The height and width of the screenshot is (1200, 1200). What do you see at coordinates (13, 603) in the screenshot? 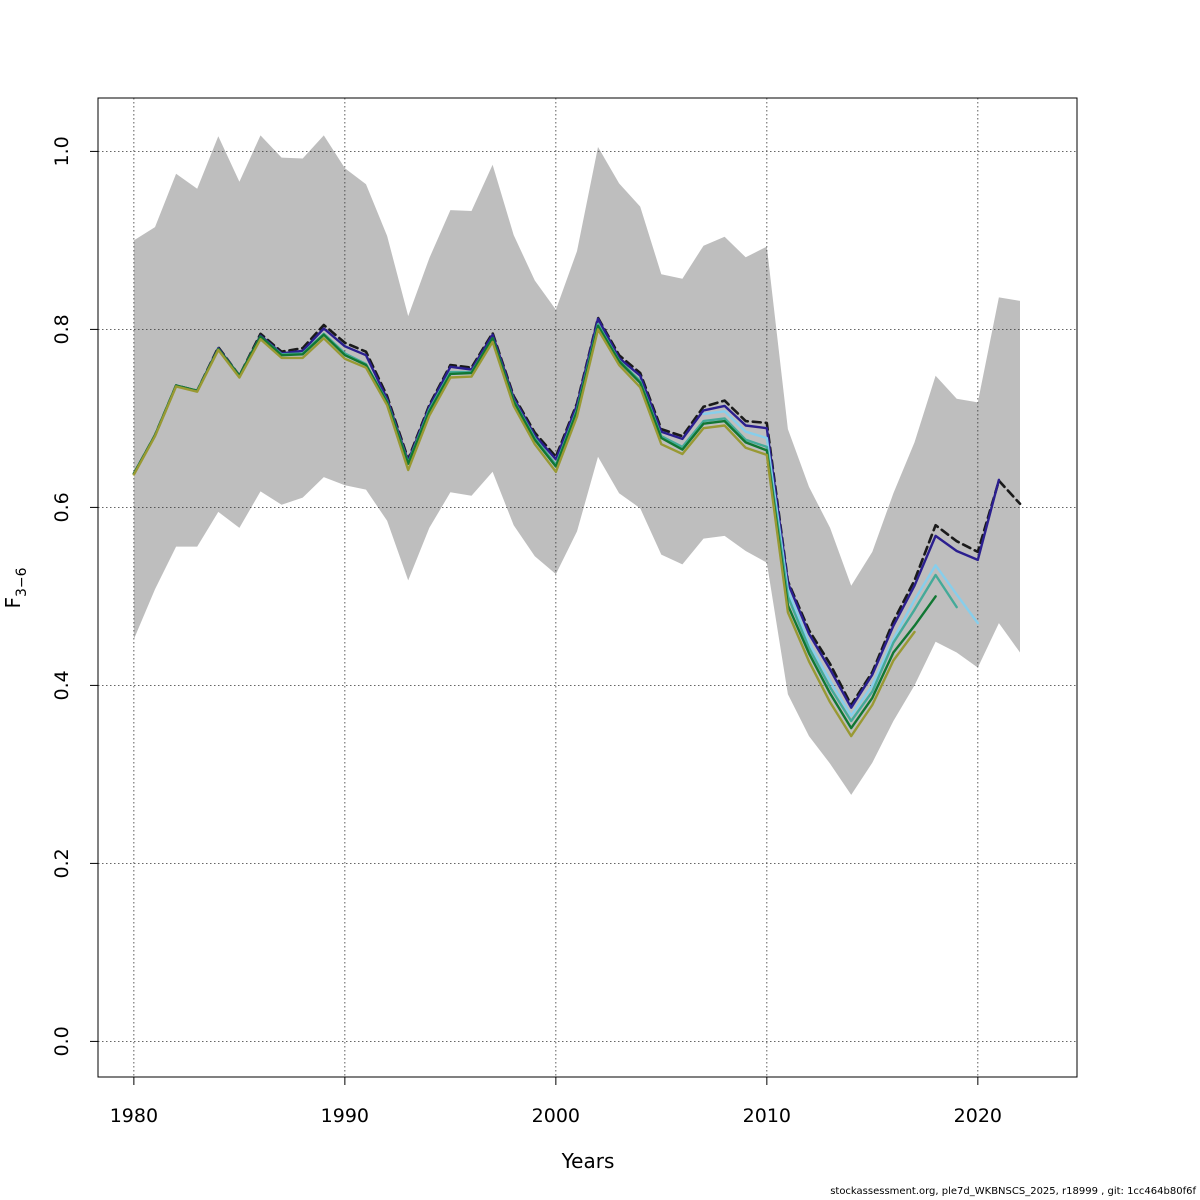
I see `y-axis-title-main: F` at bounding box center [13, 603].